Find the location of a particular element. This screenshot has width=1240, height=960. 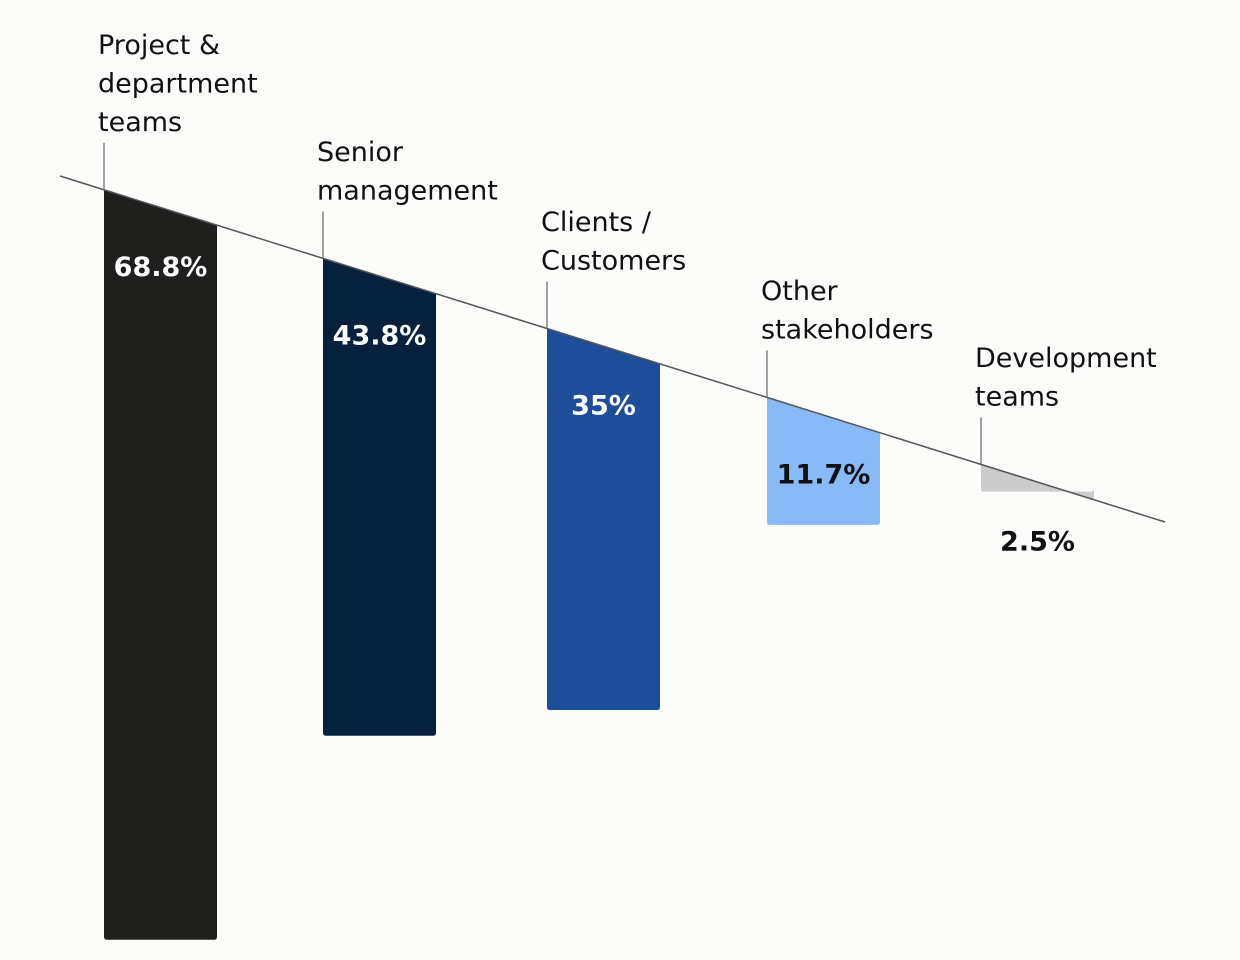

category-label: Project & department teams is located at coordinates (178, 84).